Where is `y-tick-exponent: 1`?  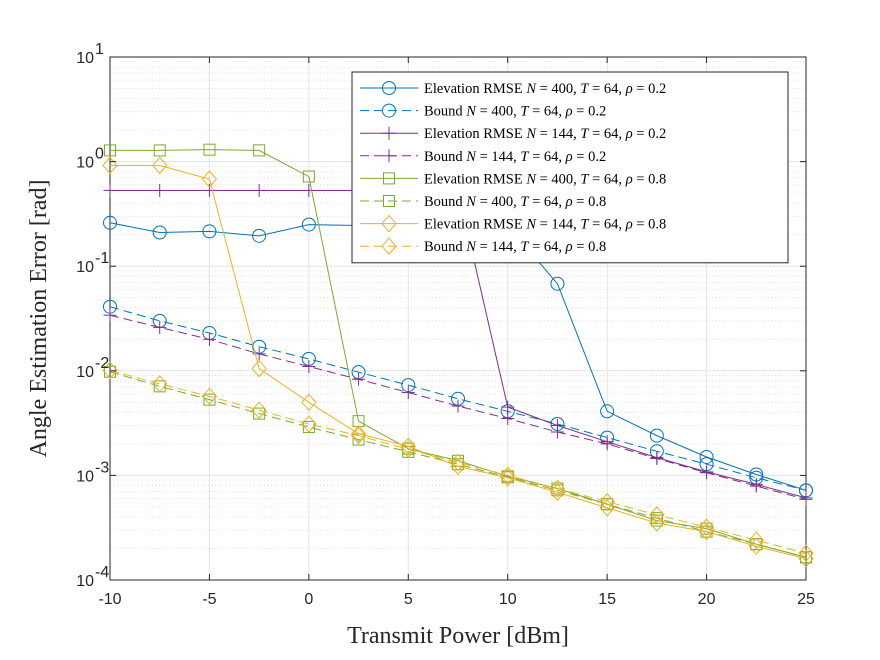
y-tick-exponent: 1 is located at coordinates (99, 49).